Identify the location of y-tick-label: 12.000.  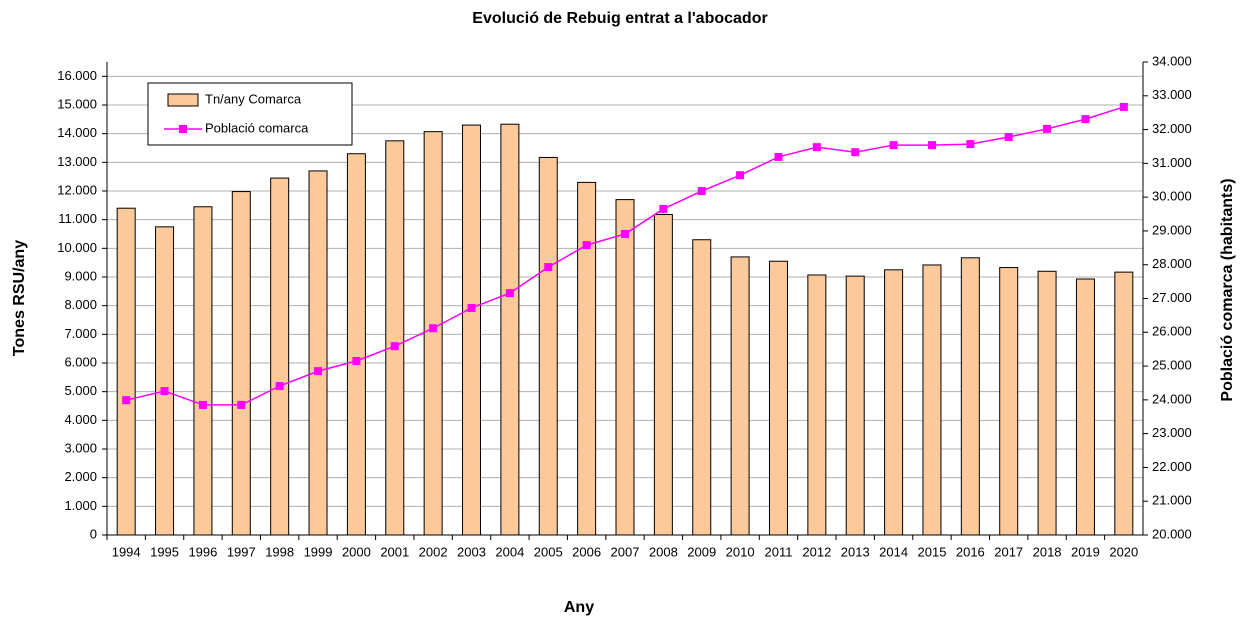
(77, 189).